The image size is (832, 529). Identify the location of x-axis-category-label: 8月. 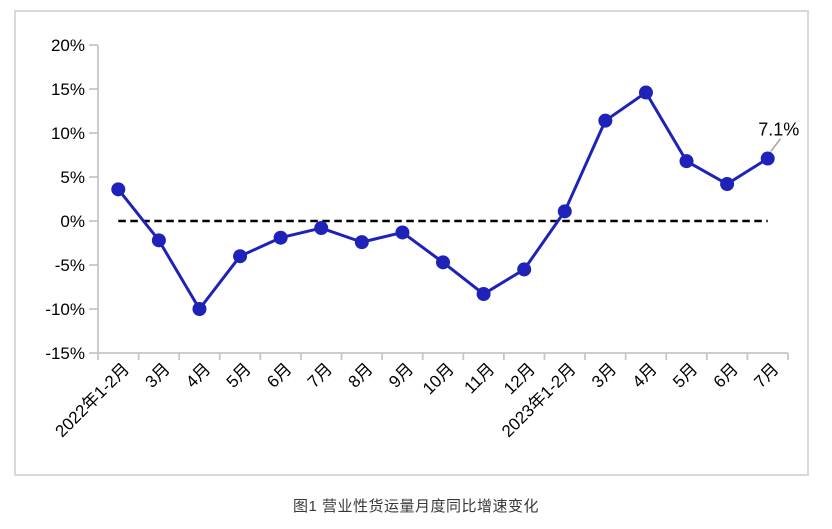
(361, 375).